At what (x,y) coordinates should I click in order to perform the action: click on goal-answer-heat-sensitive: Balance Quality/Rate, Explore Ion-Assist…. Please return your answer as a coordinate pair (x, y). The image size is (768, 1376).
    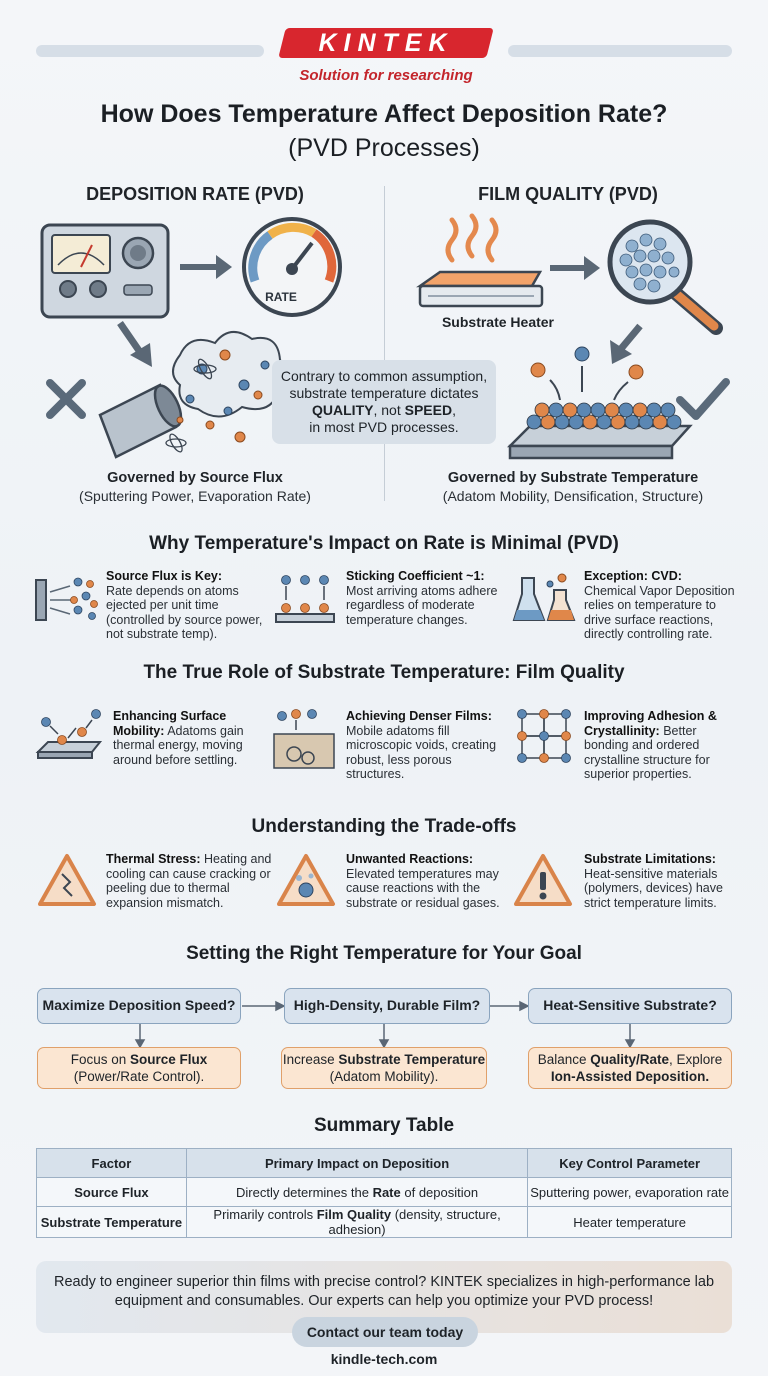
    Looking at the image, I should click on (630, 1068).